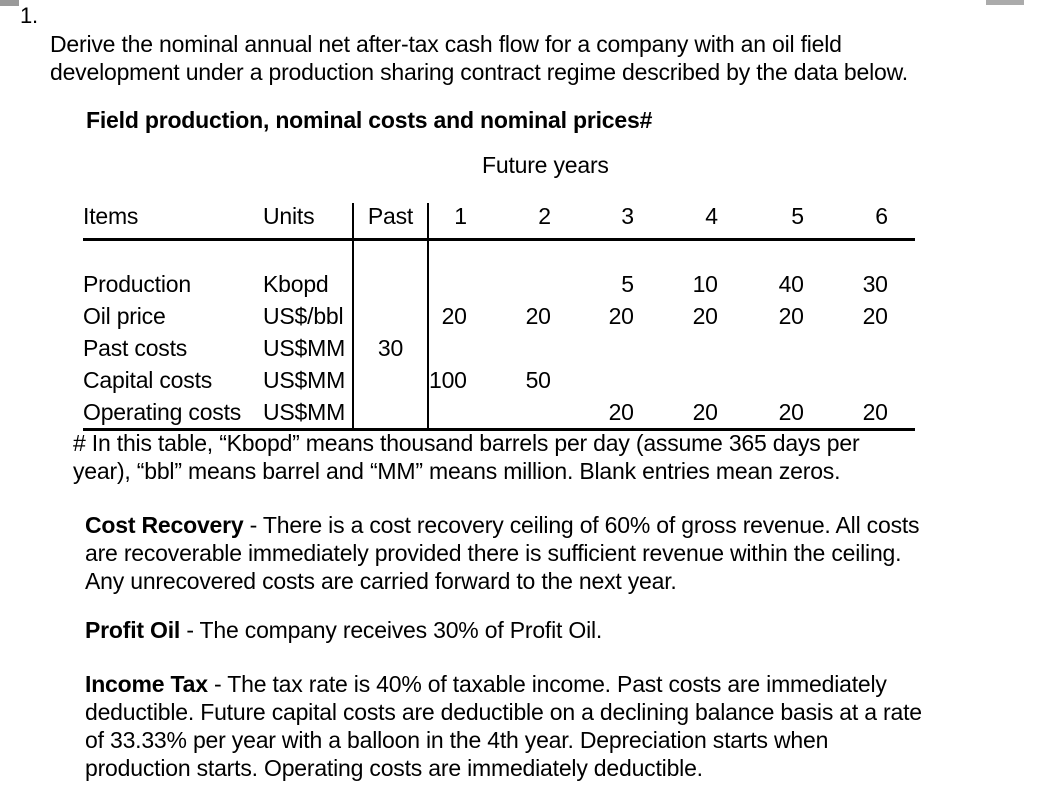 This screenshot has width=1050, height=806. I want to click on col-header-year-5: 5, so click(760, 222).